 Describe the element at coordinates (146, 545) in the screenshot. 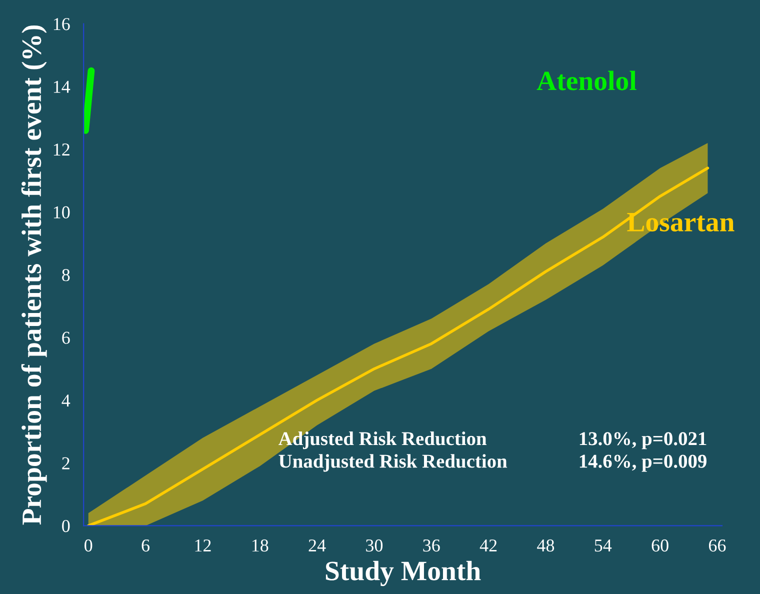

I see `x-tick-label: 6` at that location.